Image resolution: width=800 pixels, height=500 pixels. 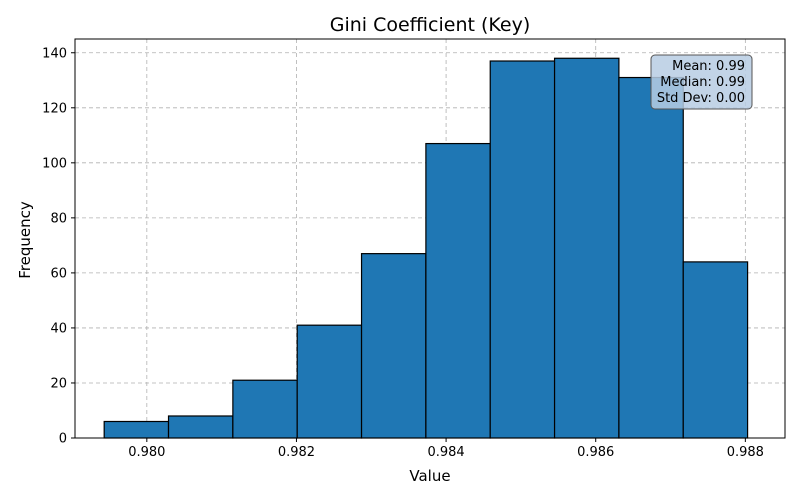 What do you see at coordinates (58, 328) in the screenshot?
I see `y-tick-label: 40` at bounding box center [58, 328].